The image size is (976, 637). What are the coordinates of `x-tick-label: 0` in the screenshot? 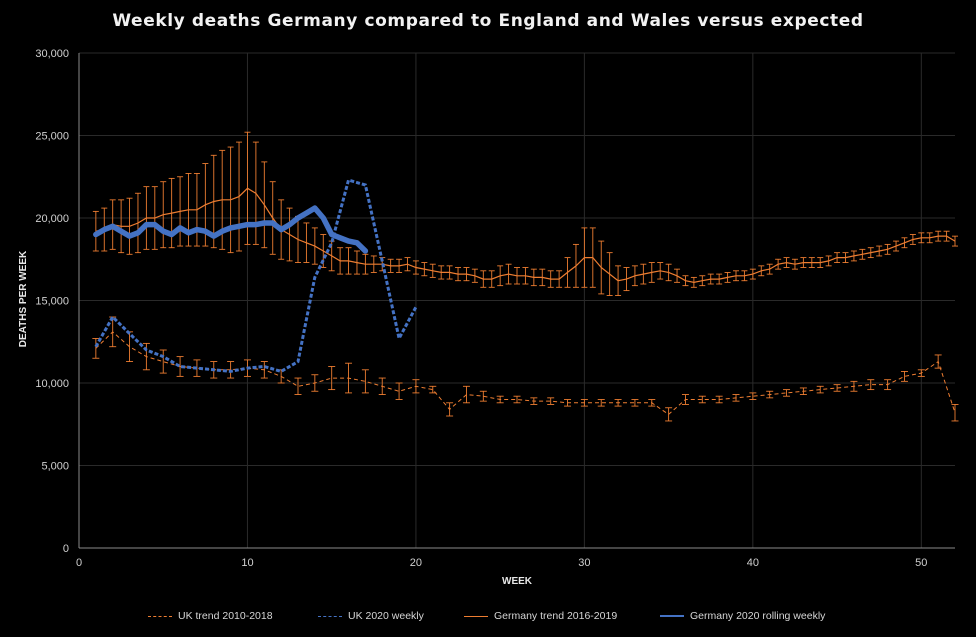 It's located at (79, 563).